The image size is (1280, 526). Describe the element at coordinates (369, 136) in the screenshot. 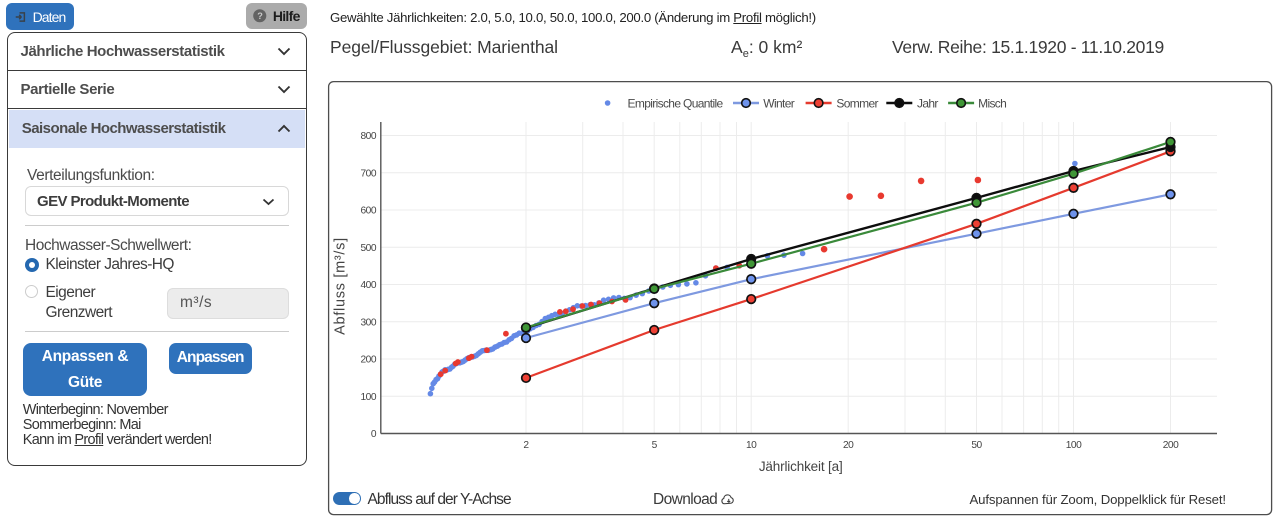

I see `svg-text: 800` at that location.